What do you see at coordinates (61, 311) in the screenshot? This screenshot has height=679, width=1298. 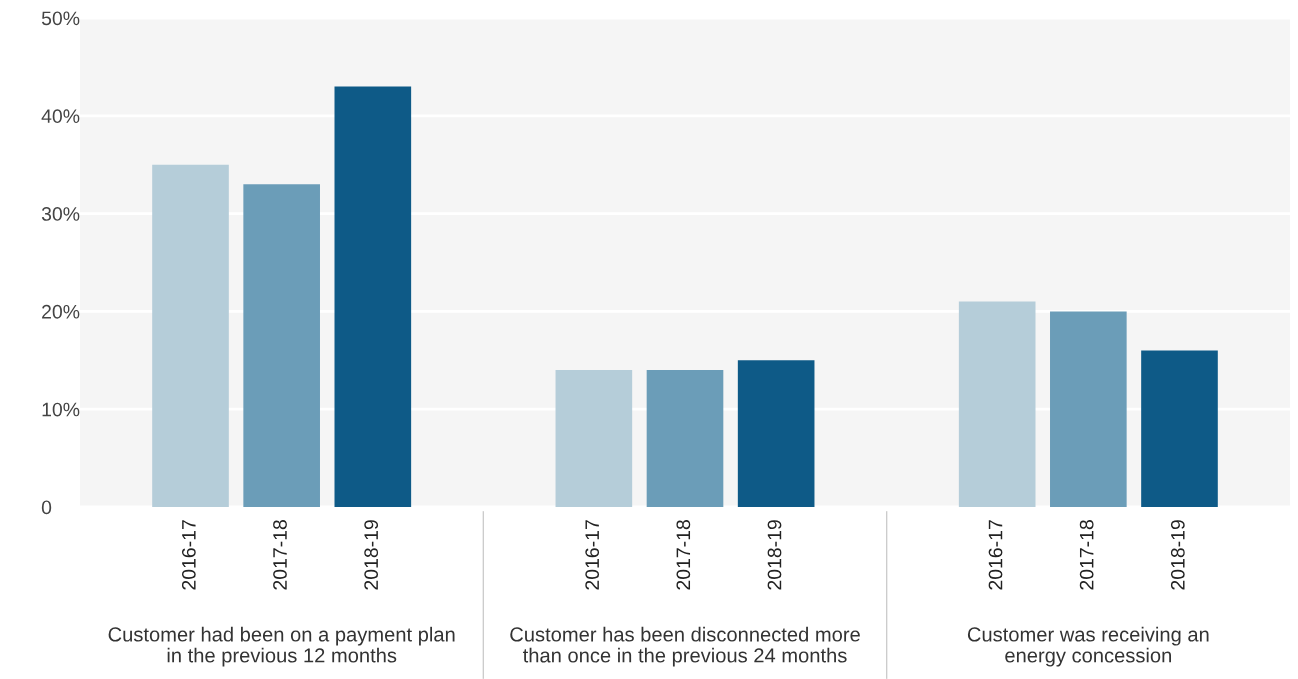 I see `y-tick-label: 20%` at bounding box center [61, 311].